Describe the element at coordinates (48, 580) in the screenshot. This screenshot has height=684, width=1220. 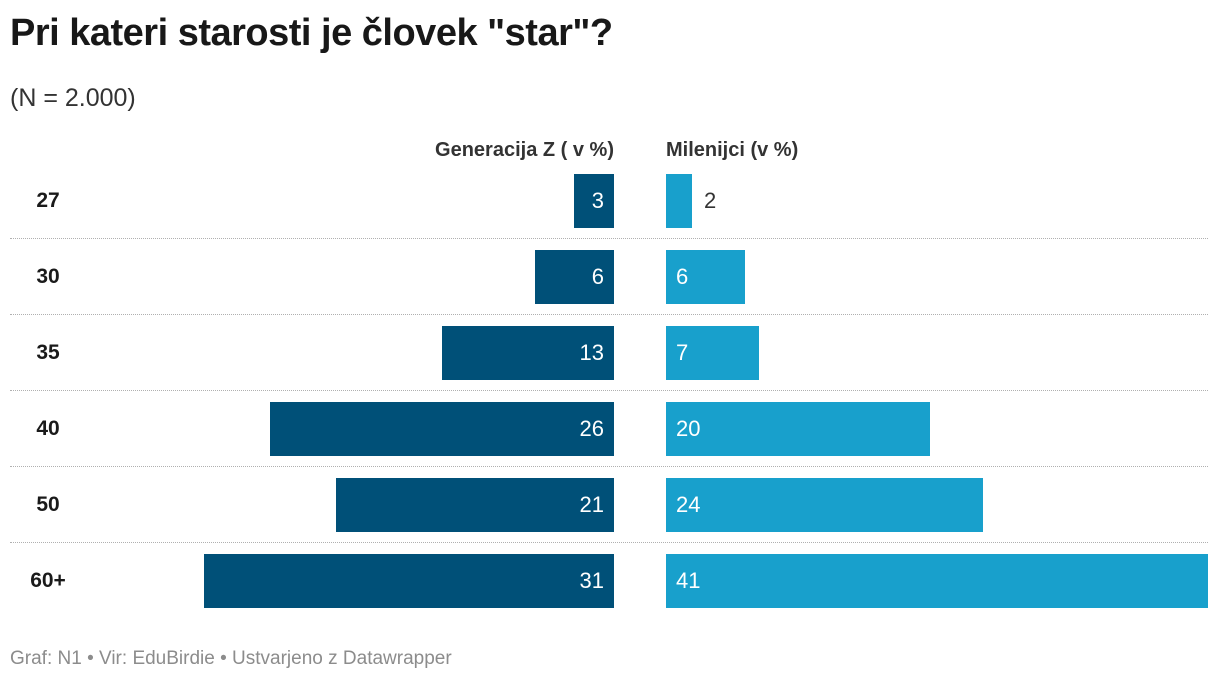
I see `category-label: 60+` at that location.